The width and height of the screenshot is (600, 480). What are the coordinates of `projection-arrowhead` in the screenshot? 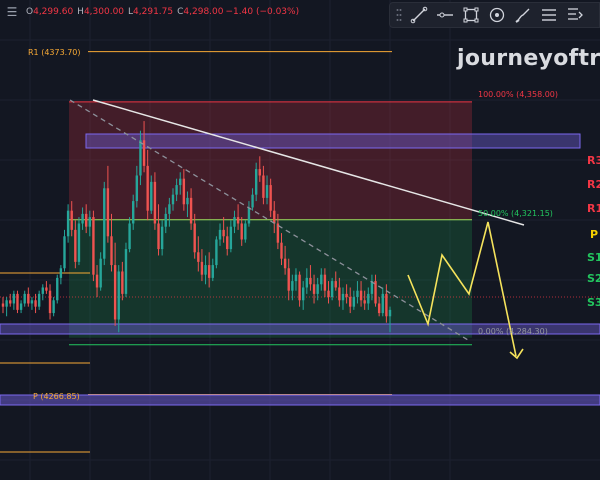 It's located at (516, 354).